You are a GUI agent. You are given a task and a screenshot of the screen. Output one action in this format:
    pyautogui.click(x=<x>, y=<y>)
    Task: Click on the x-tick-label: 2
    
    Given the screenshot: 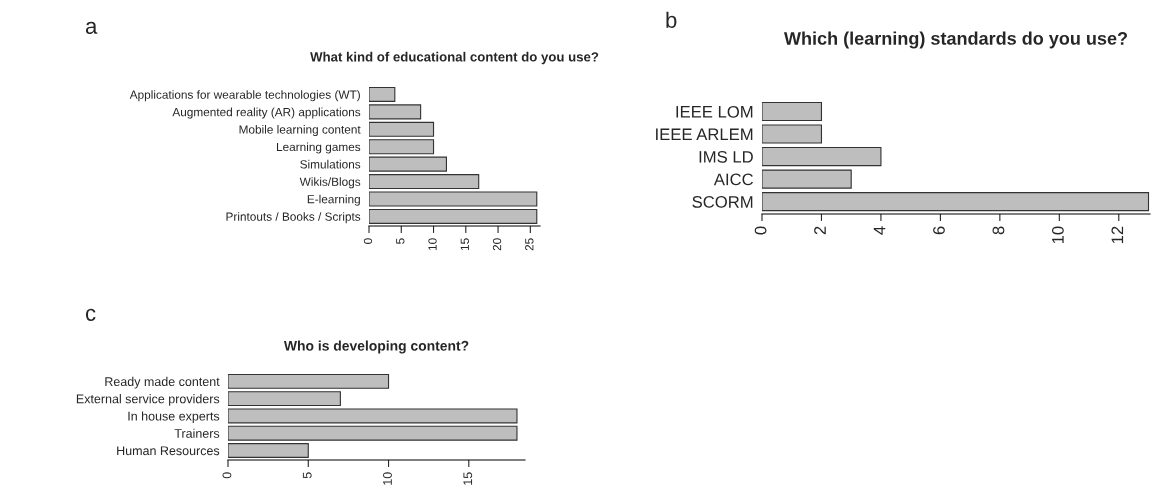 What is the action you would take?
    pyautogui.click(x=820, y=230)
    